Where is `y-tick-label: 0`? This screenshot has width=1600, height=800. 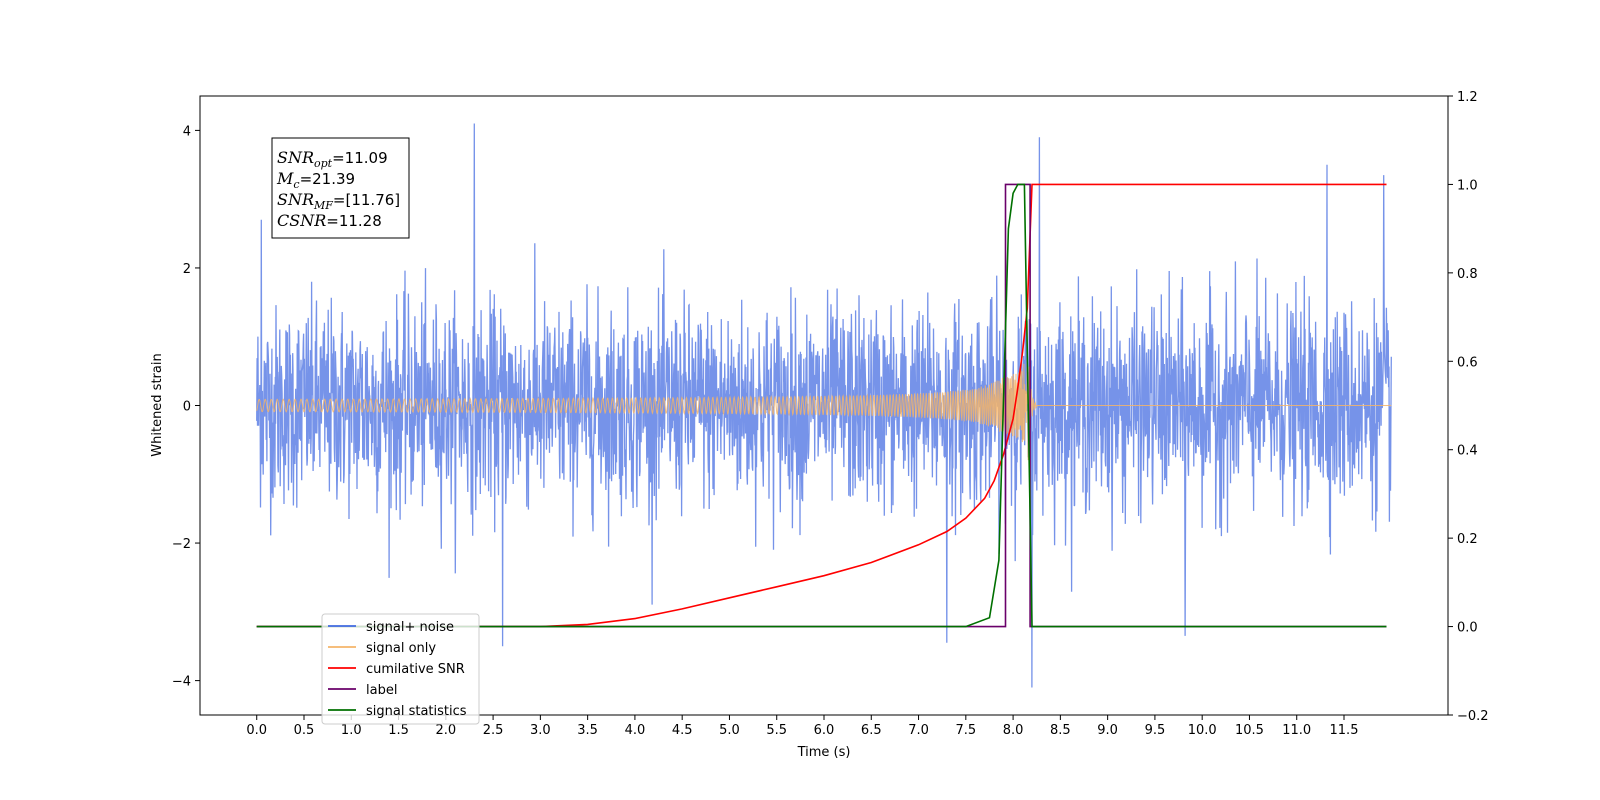
y-tick-label: 0 is located at coordinates (187, 407).